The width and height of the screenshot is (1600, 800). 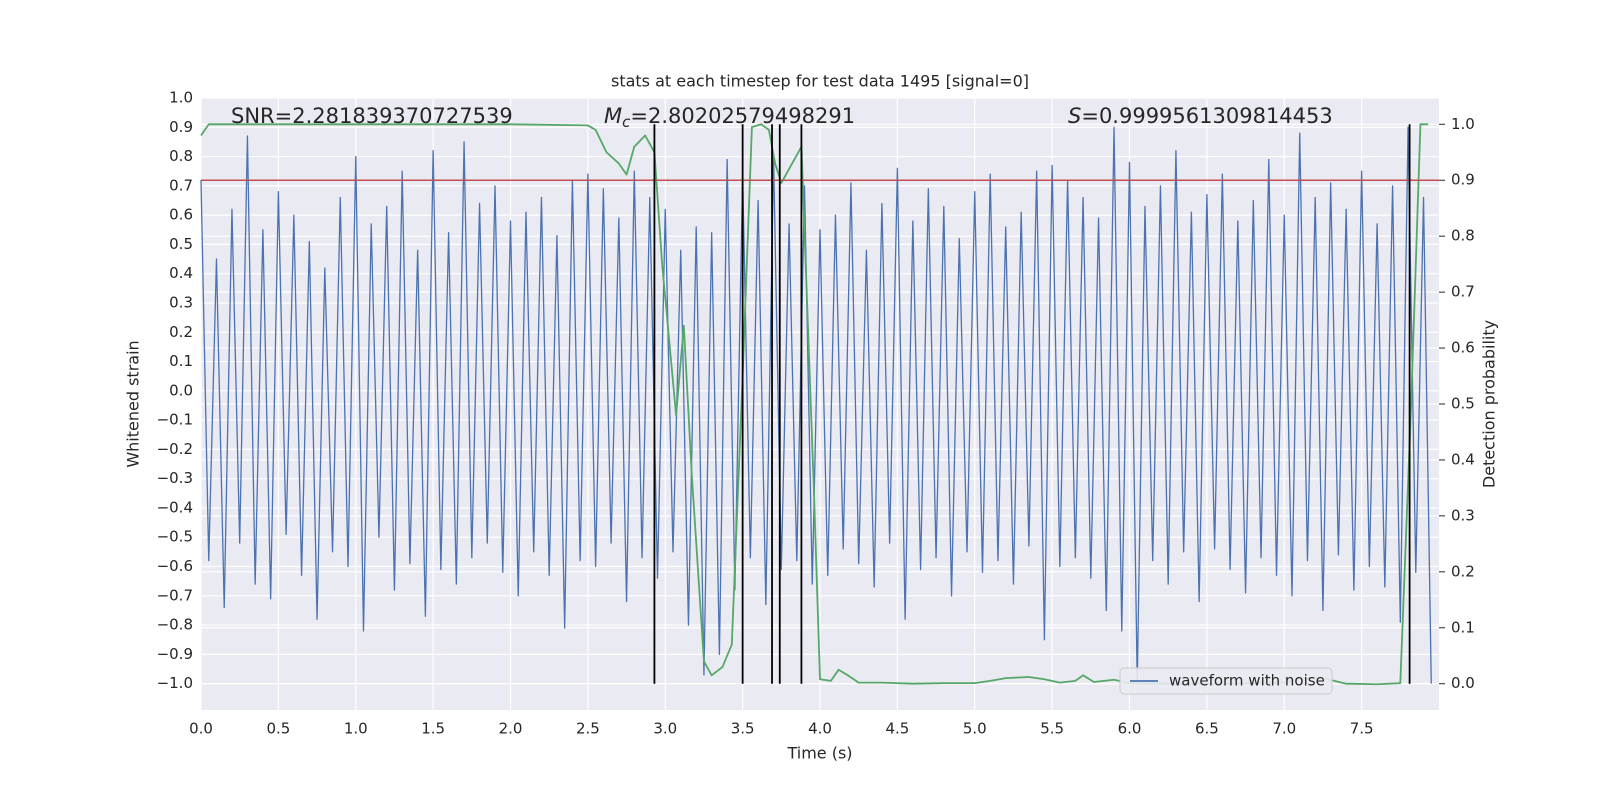 I want to click on y-tick-label: −0.4, so click(x=175, y=507).